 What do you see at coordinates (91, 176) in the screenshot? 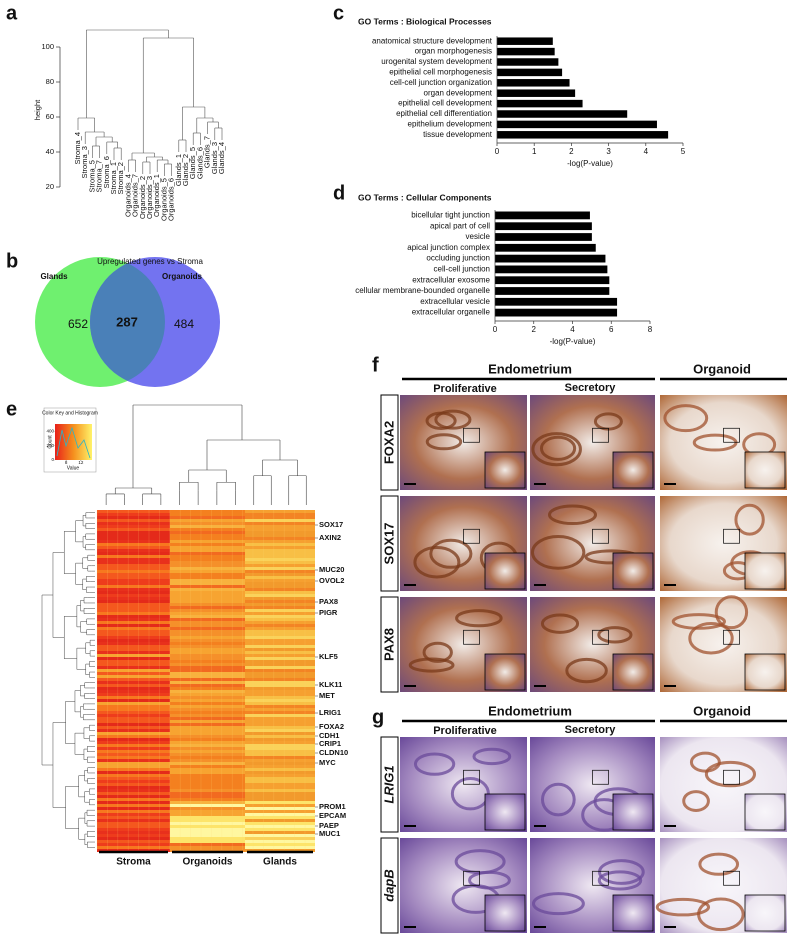
I see `leaf-label: Stroma_5` at bounding box center [91, 176].